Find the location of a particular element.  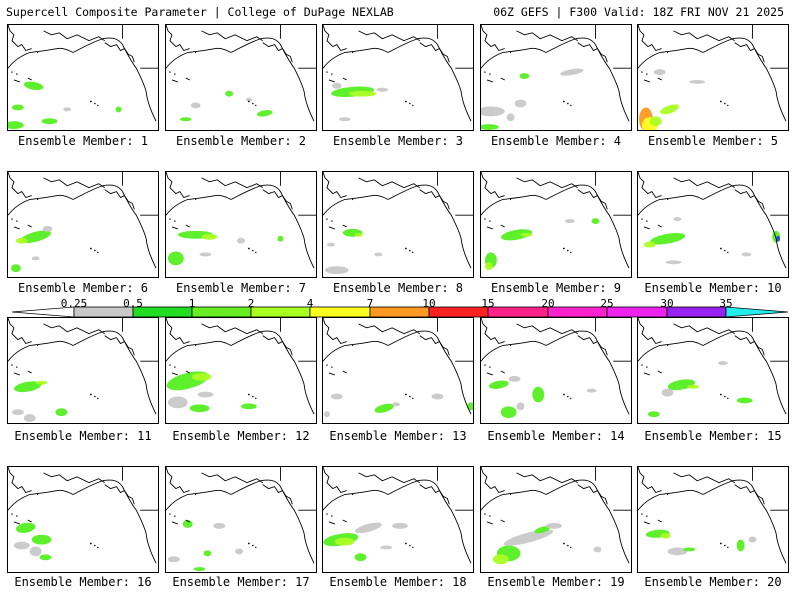

colorbar-tick-label: 4 is located at coordinates (310, 303).